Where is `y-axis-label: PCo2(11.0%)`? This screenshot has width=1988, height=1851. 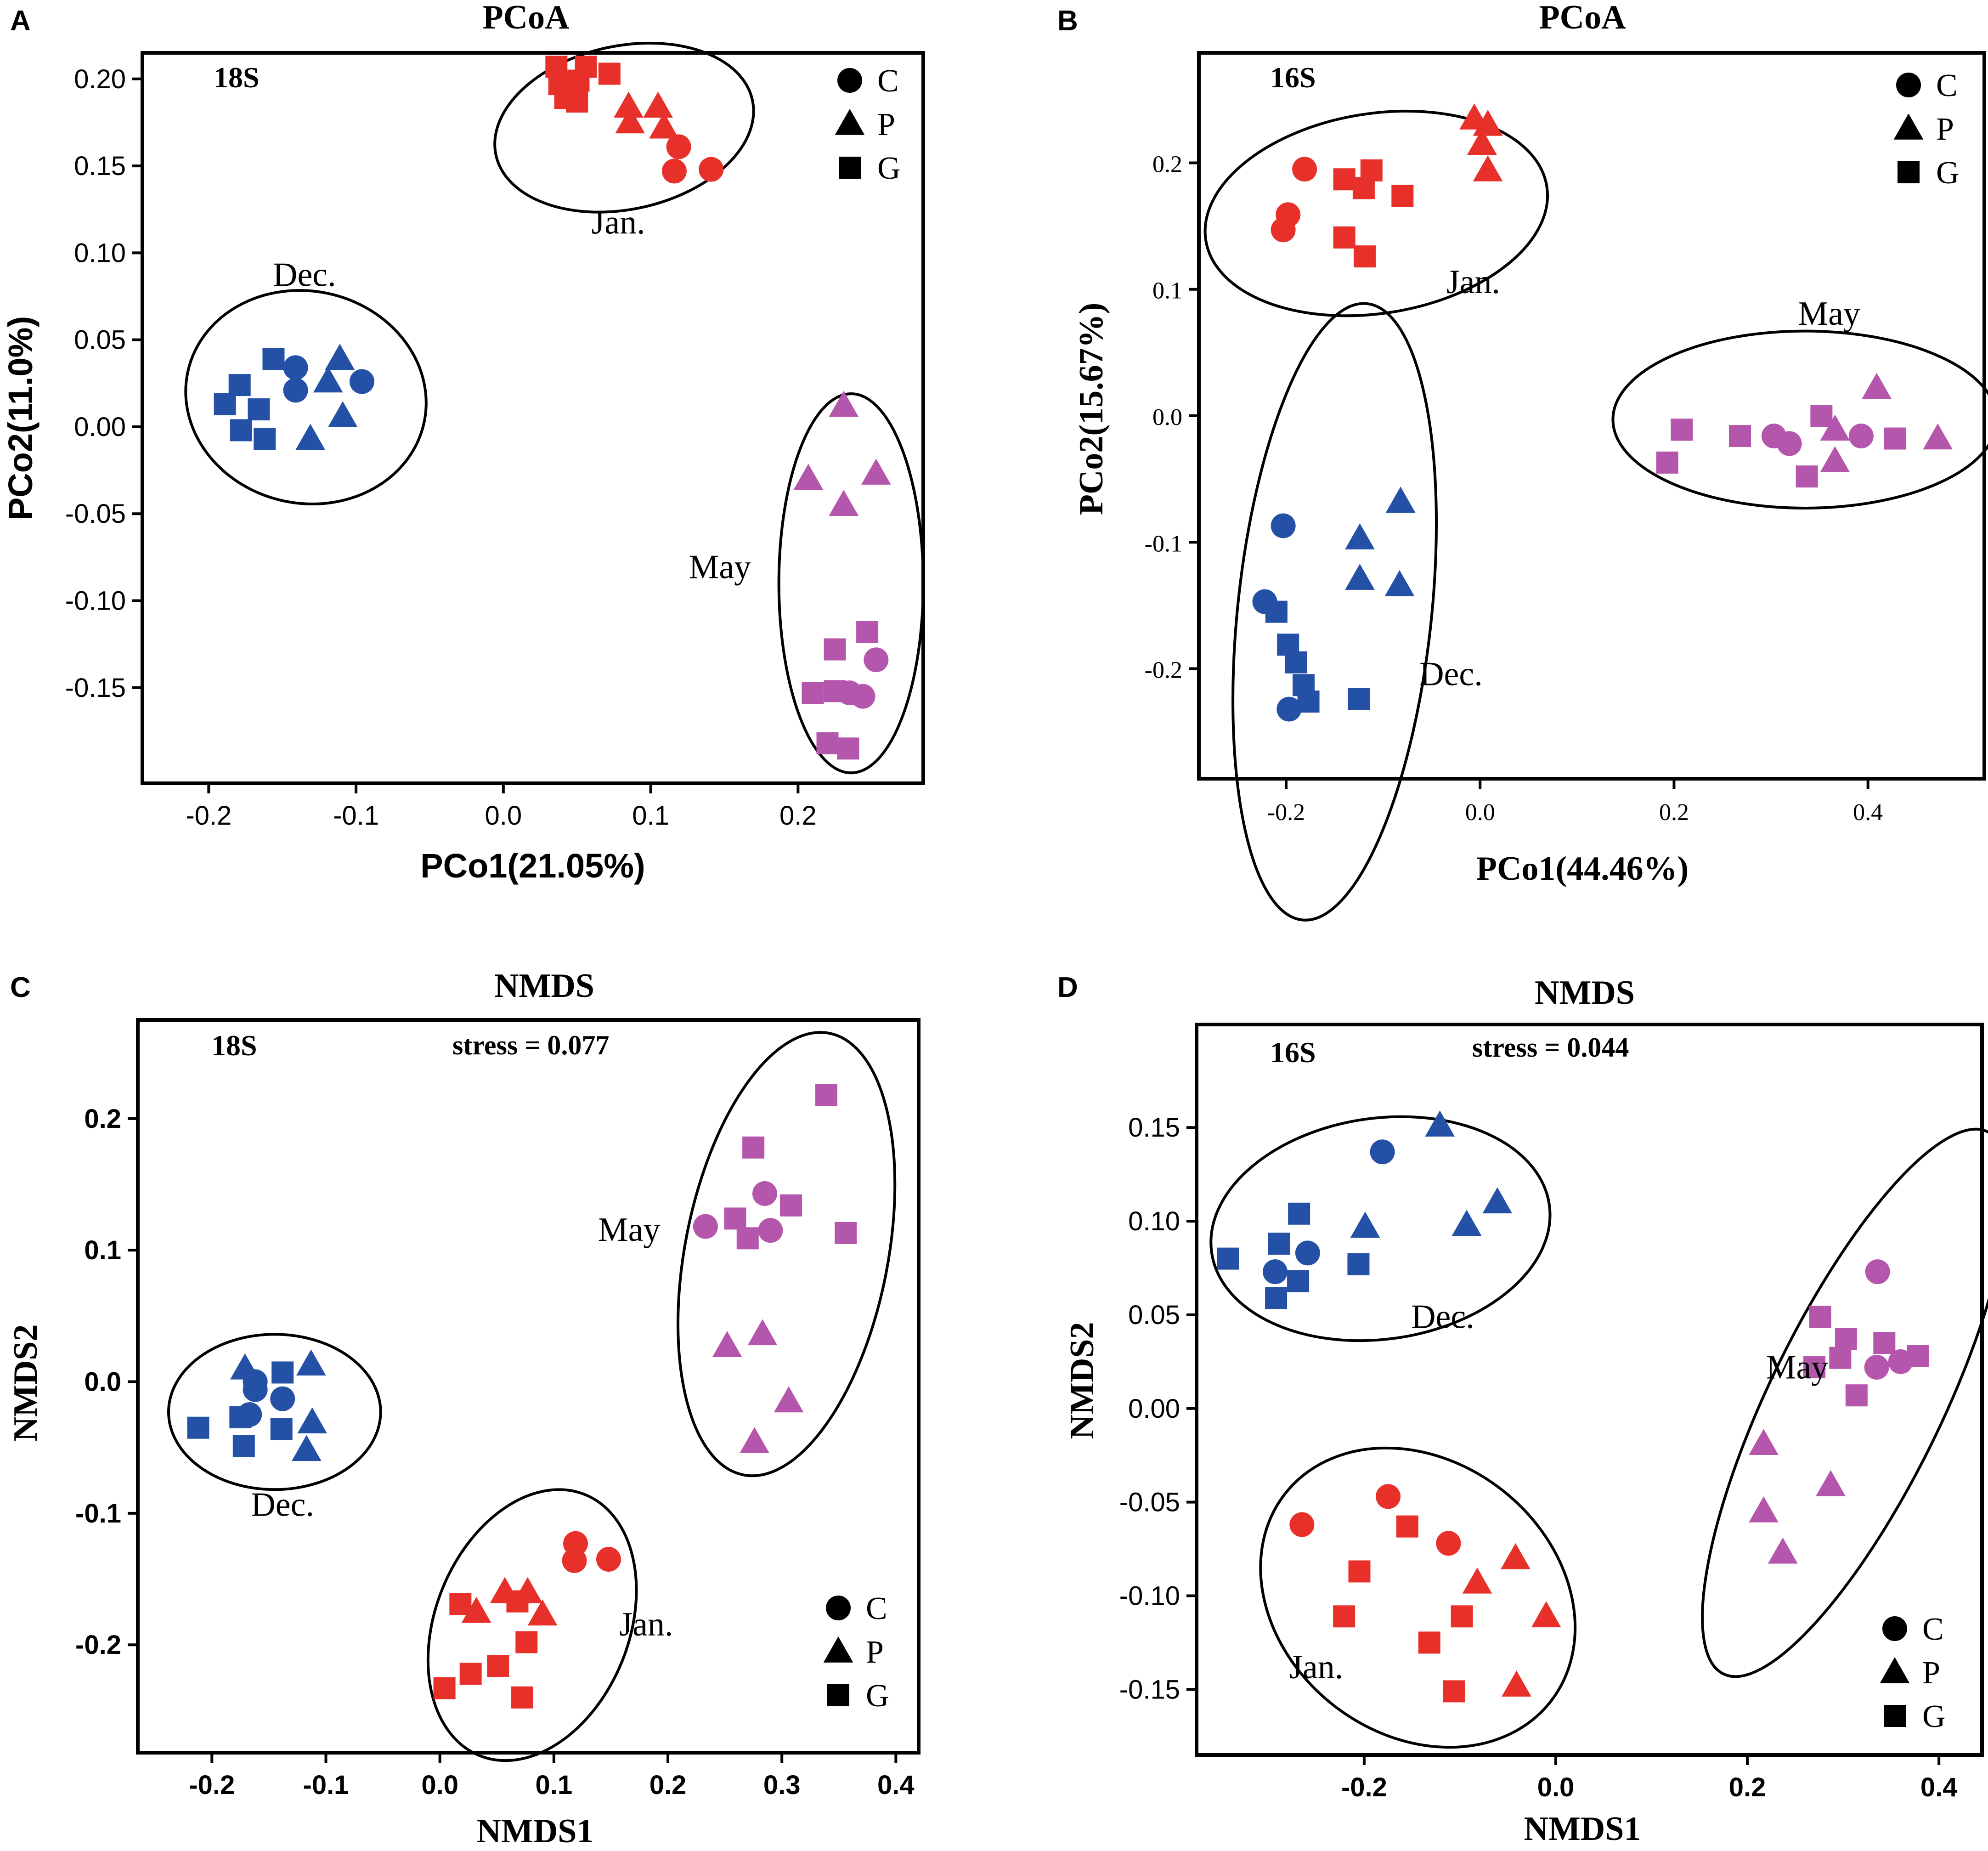
y-axis-label: PCo2(11.0%) is located at coordinates (20, 418).